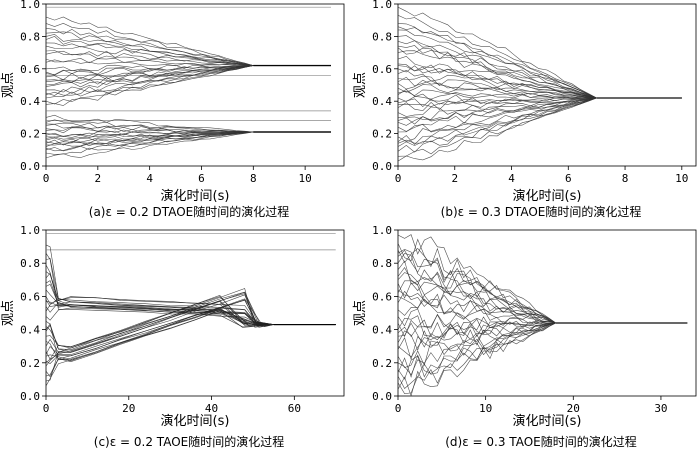 Image resolution: width=700 pixels, height=456 pixels. Describe the element at coordinates (253, 178) in the screenshot. I see `x-tick-label: 8` at that location.